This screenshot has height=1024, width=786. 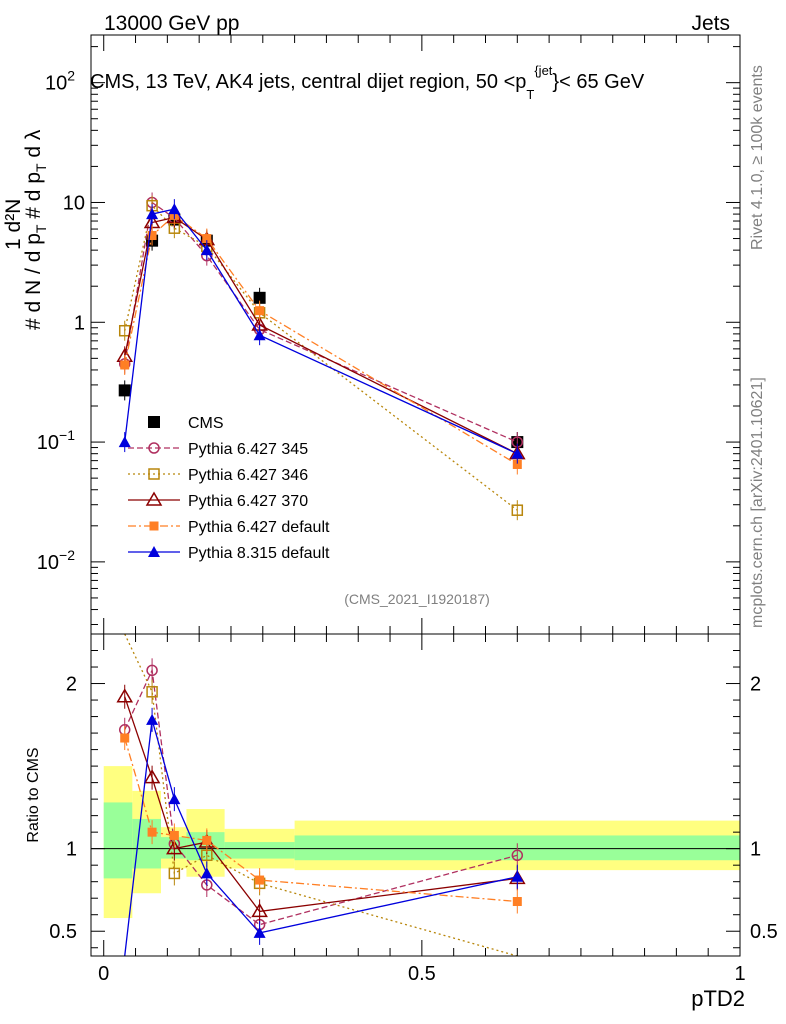 I want to click on series-line-p345, so click(x=321, y=322).